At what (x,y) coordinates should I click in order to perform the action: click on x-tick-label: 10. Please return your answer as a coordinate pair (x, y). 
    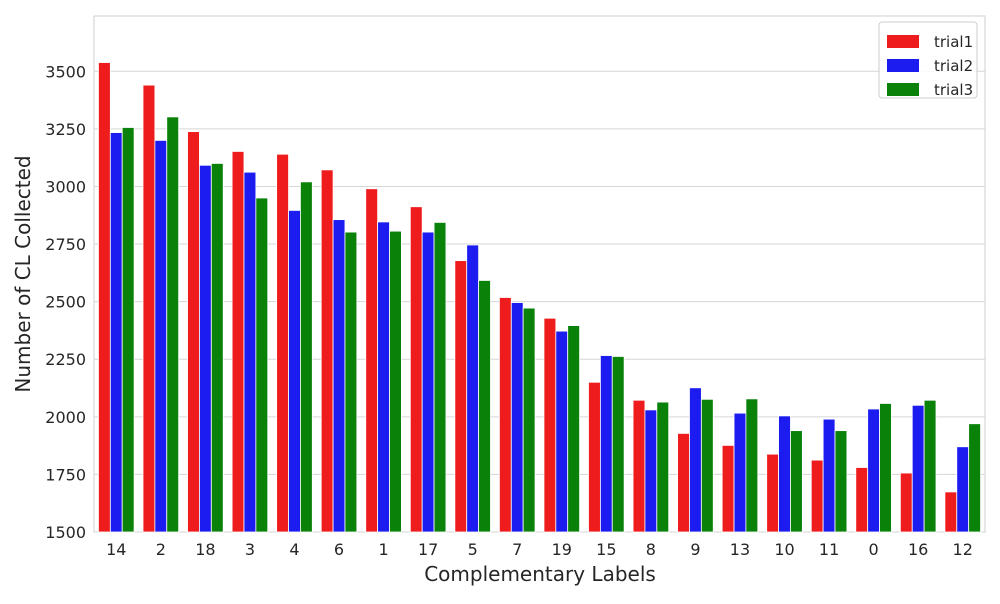
    Looking at the image, I should click on (784, 549).